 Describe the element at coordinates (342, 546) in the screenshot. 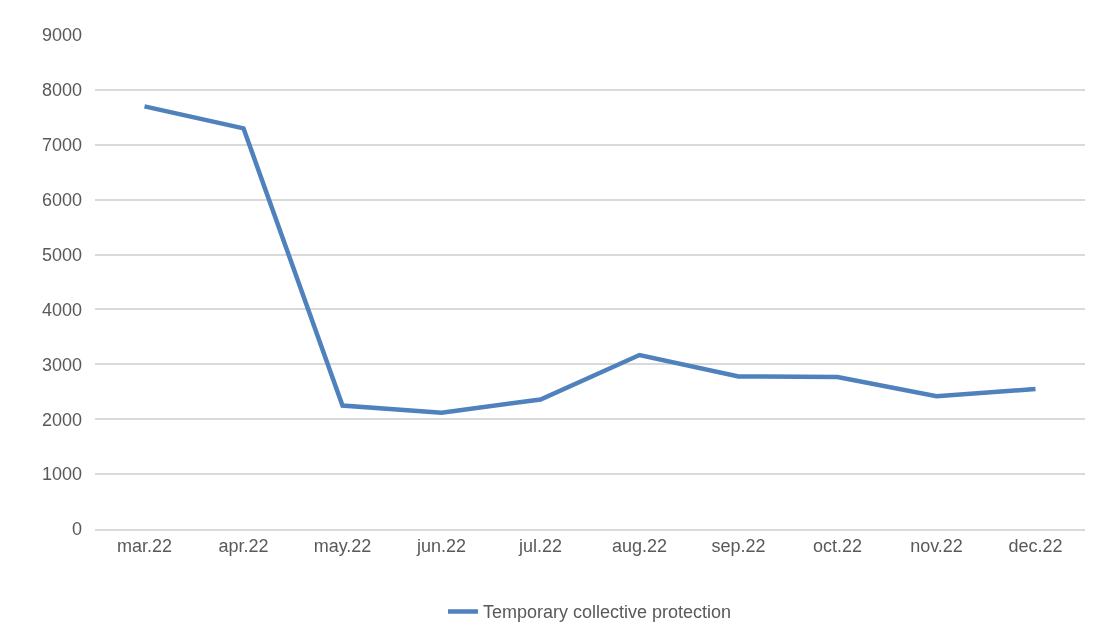

I see `x-tick-label: may.22` at that location.